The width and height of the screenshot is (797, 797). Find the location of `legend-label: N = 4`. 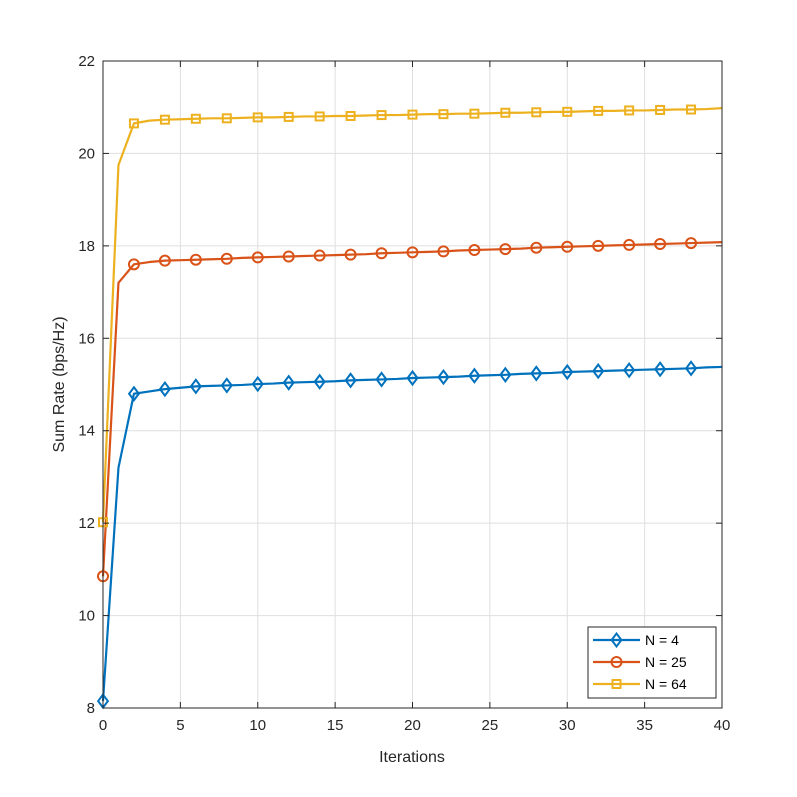

legend-label: N = 4 is located at coordinates (662, 640).